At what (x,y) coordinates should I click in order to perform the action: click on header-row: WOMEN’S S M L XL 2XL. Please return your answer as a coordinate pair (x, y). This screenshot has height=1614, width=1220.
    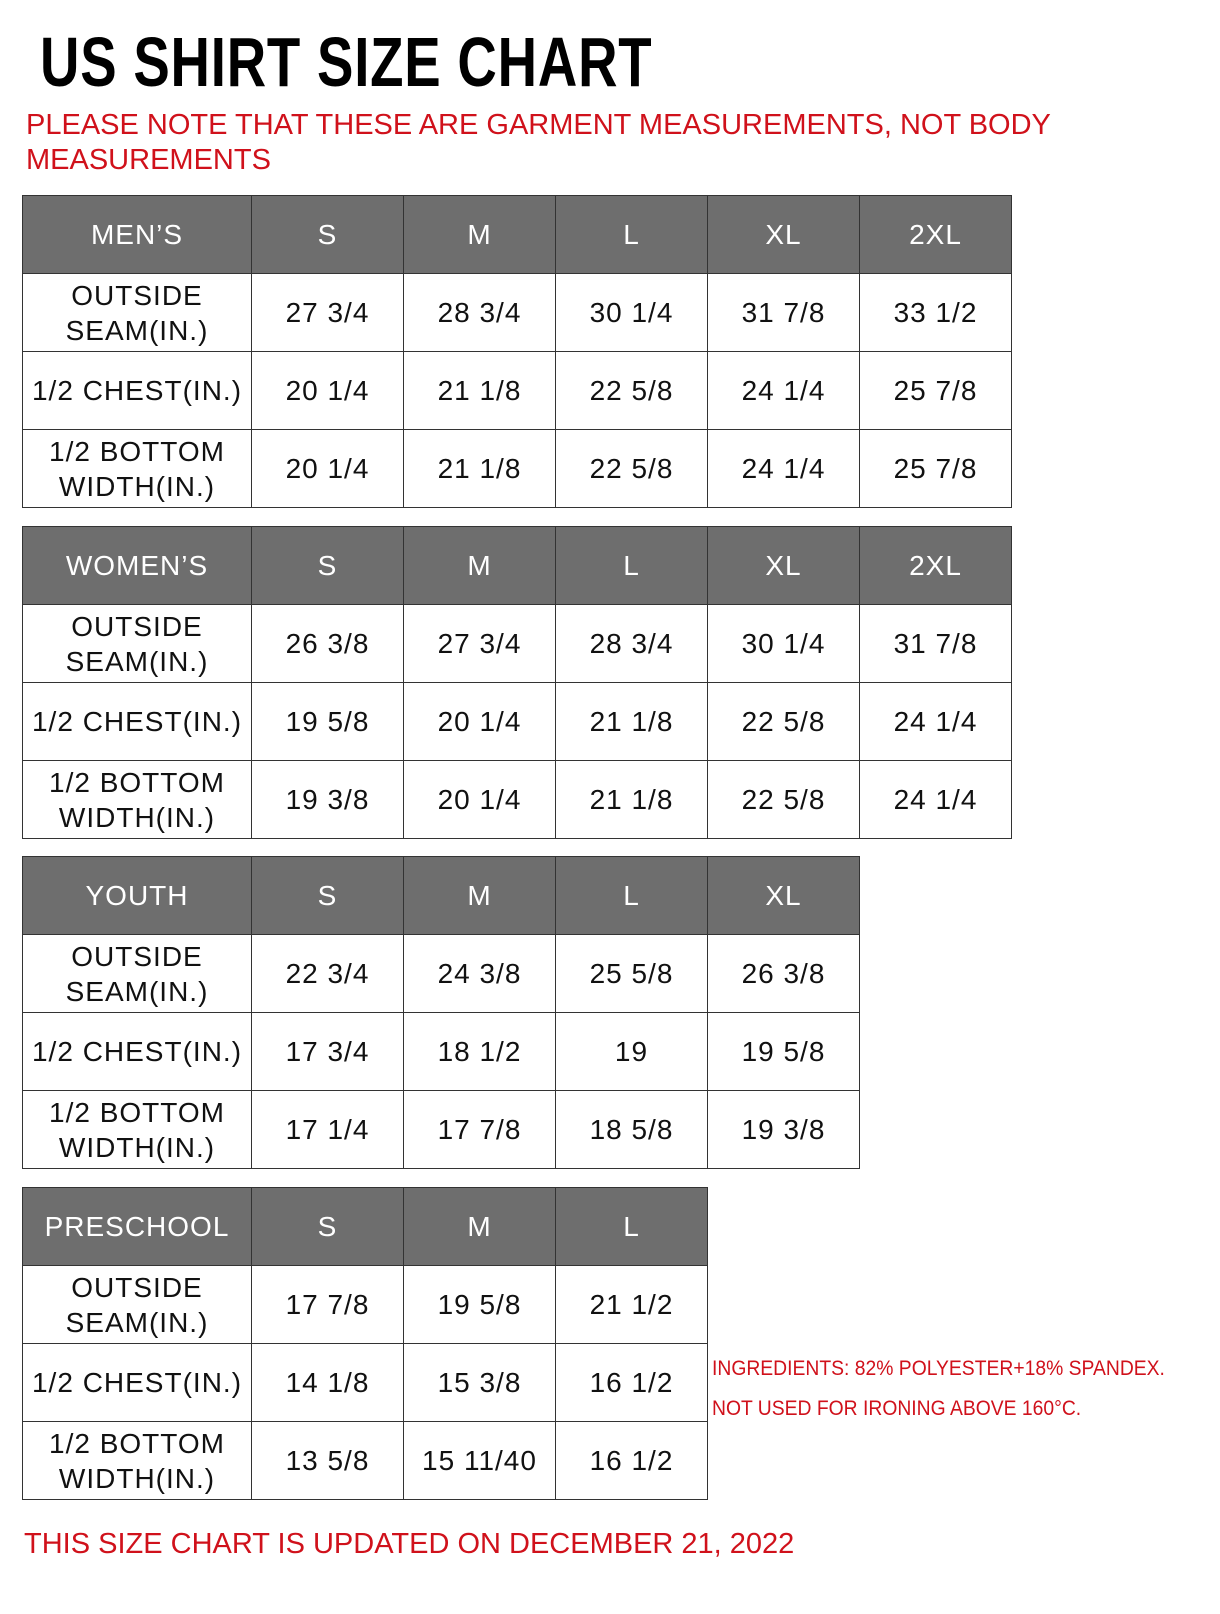
    Looking at the image, I should click on (517, 565).